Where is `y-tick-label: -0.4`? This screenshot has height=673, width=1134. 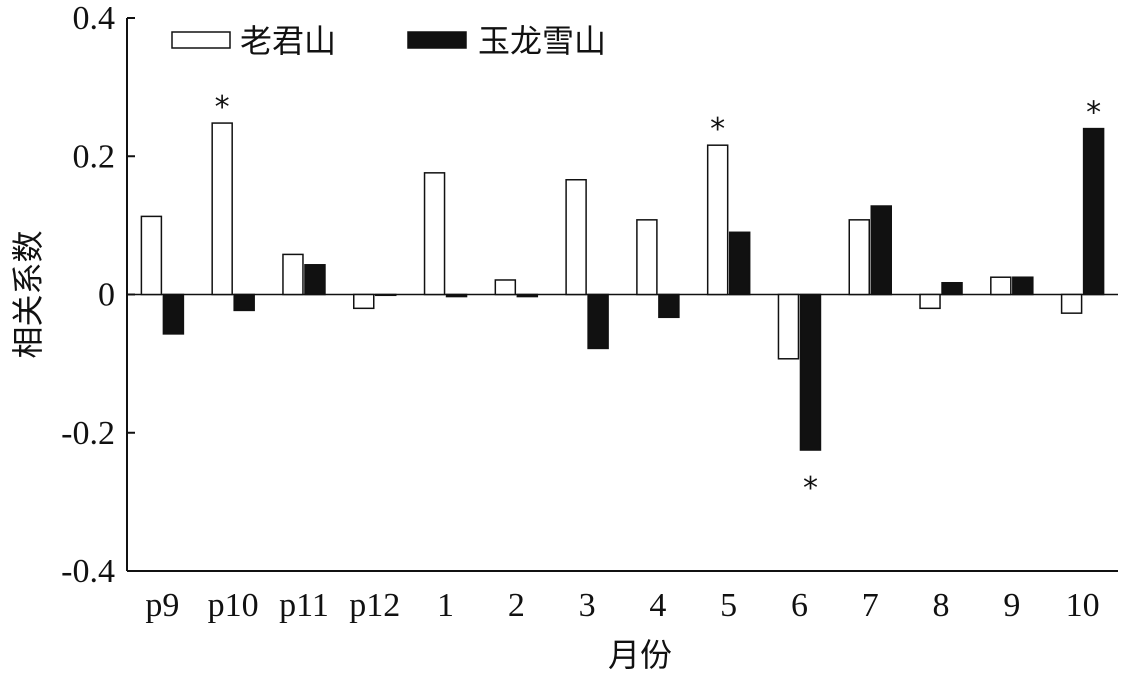
y-tick-label: -0.4 is located at coordinates (88, 571).